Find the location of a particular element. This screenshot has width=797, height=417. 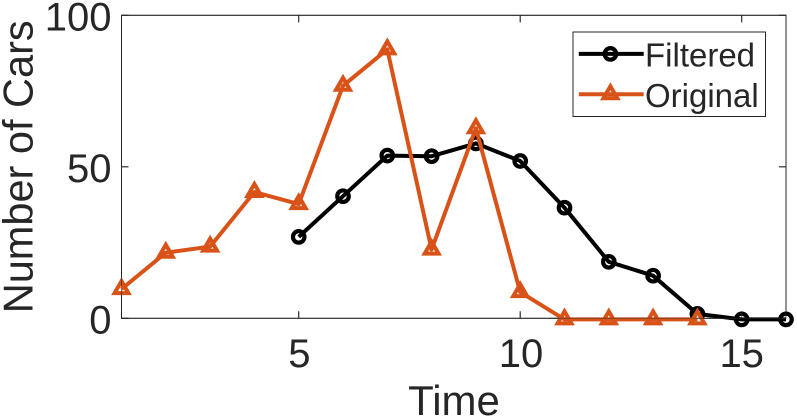

svg-text: 0 is located at coordinates (100, 320).